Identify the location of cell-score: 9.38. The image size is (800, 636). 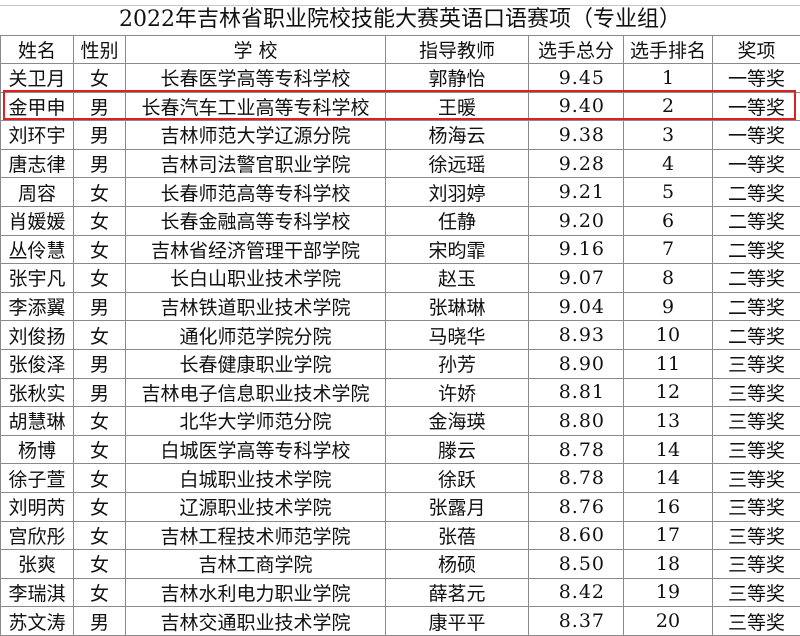
(576, 135).